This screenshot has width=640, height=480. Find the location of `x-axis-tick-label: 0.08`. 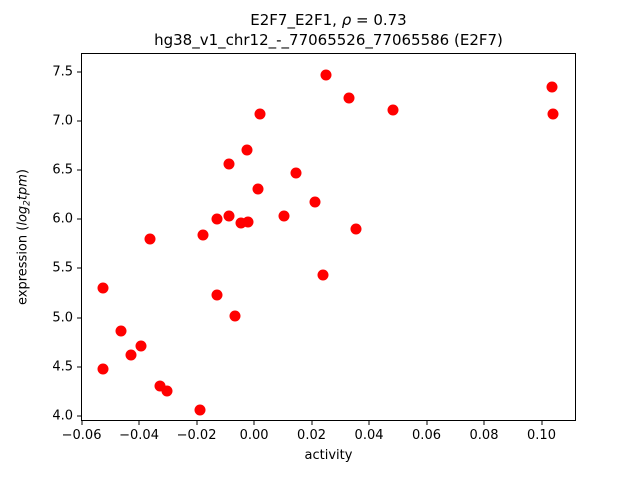

x-axis-tick-label: 0.08 is located at coordinates (484, 435).